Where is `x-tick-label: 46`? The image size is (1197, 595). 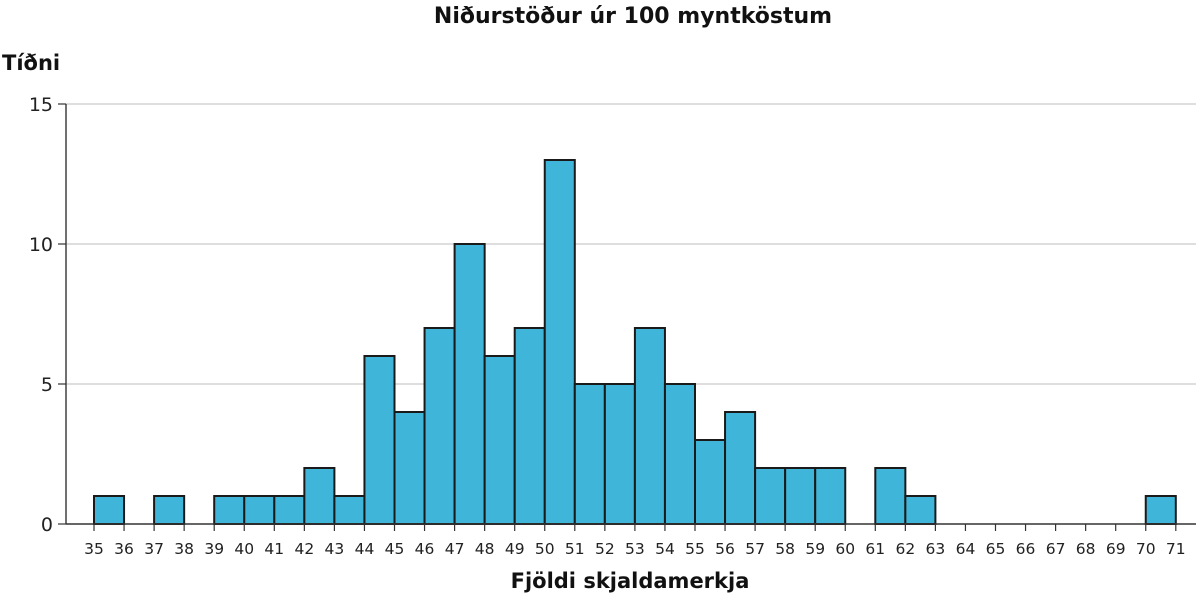 x-tick-label: 46 is located at coordinates (425, 549).